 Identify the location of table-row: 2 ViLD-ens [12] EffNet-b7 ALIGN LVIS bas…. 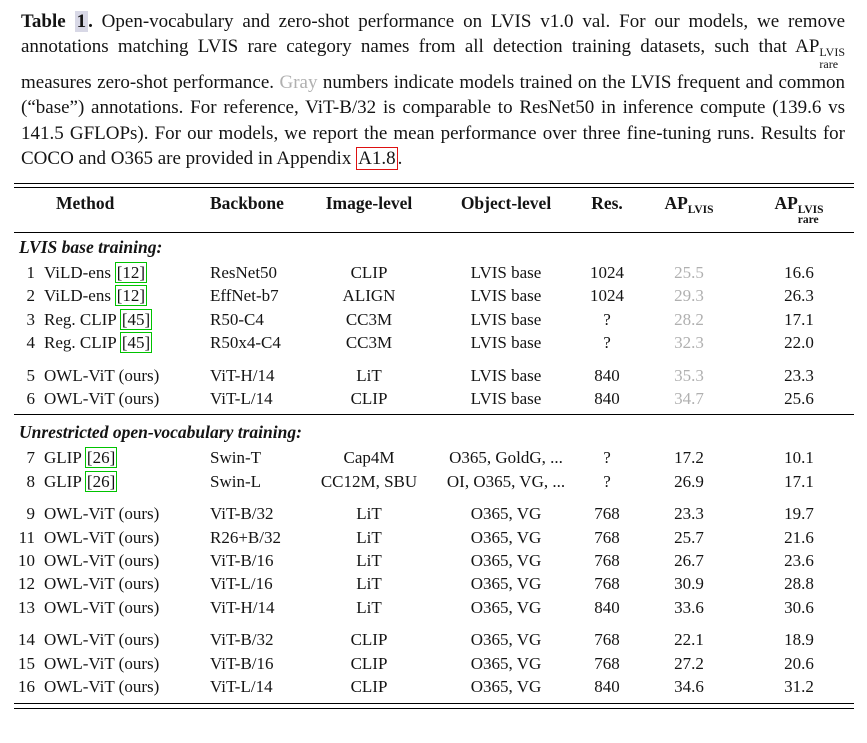
(434, 295).